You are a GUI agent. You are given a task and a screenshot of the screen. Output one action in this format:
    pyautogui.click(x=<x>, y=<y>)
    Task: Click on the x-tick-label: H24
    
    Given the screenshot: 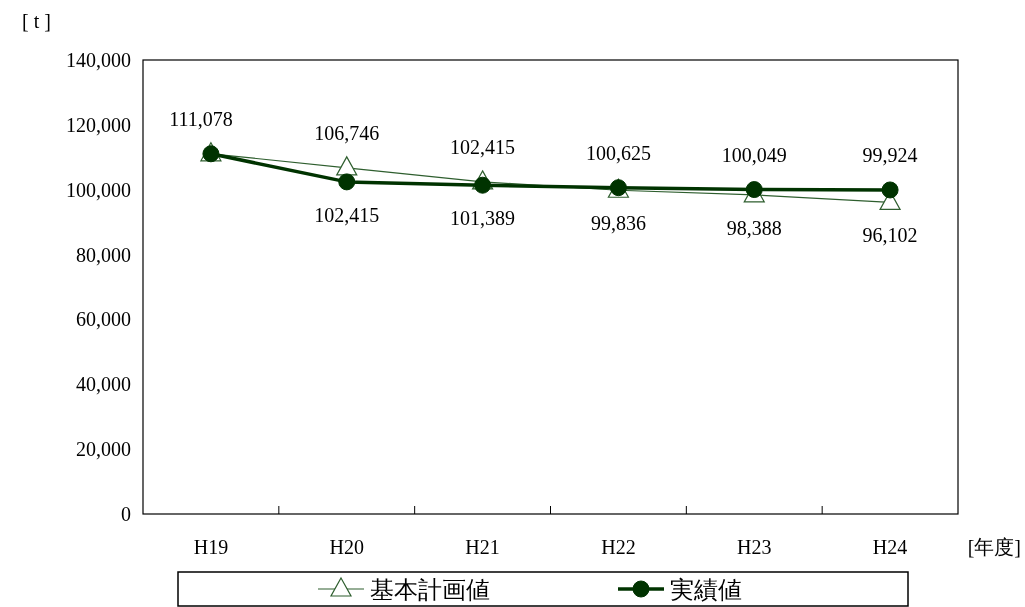 What is the action you would take?
    pyautogui.click(x=890, y=547)
    